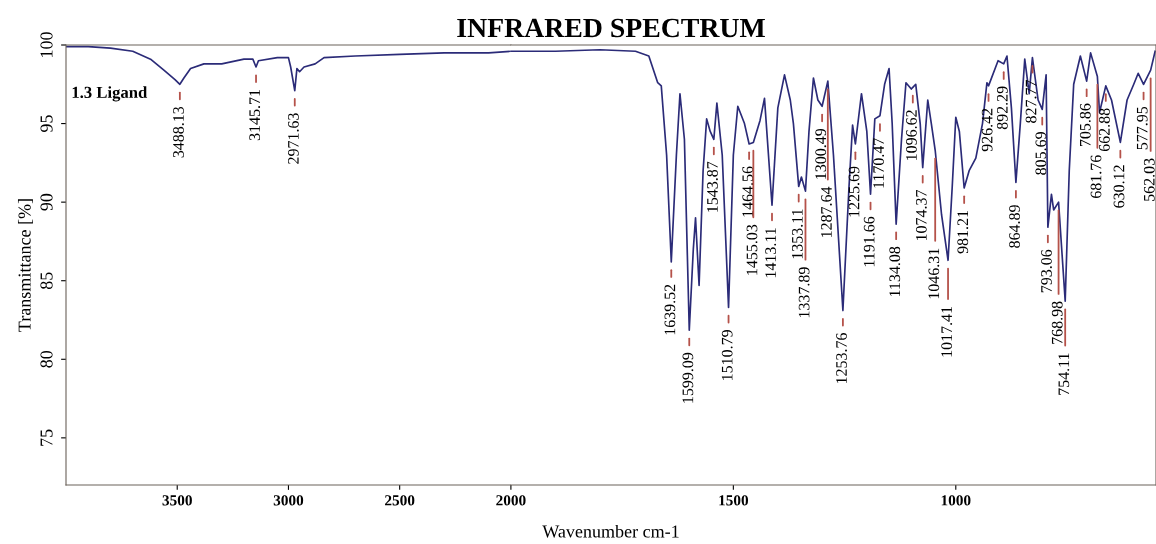  I want to click on annotation: 705.86, so click(1085, 125).